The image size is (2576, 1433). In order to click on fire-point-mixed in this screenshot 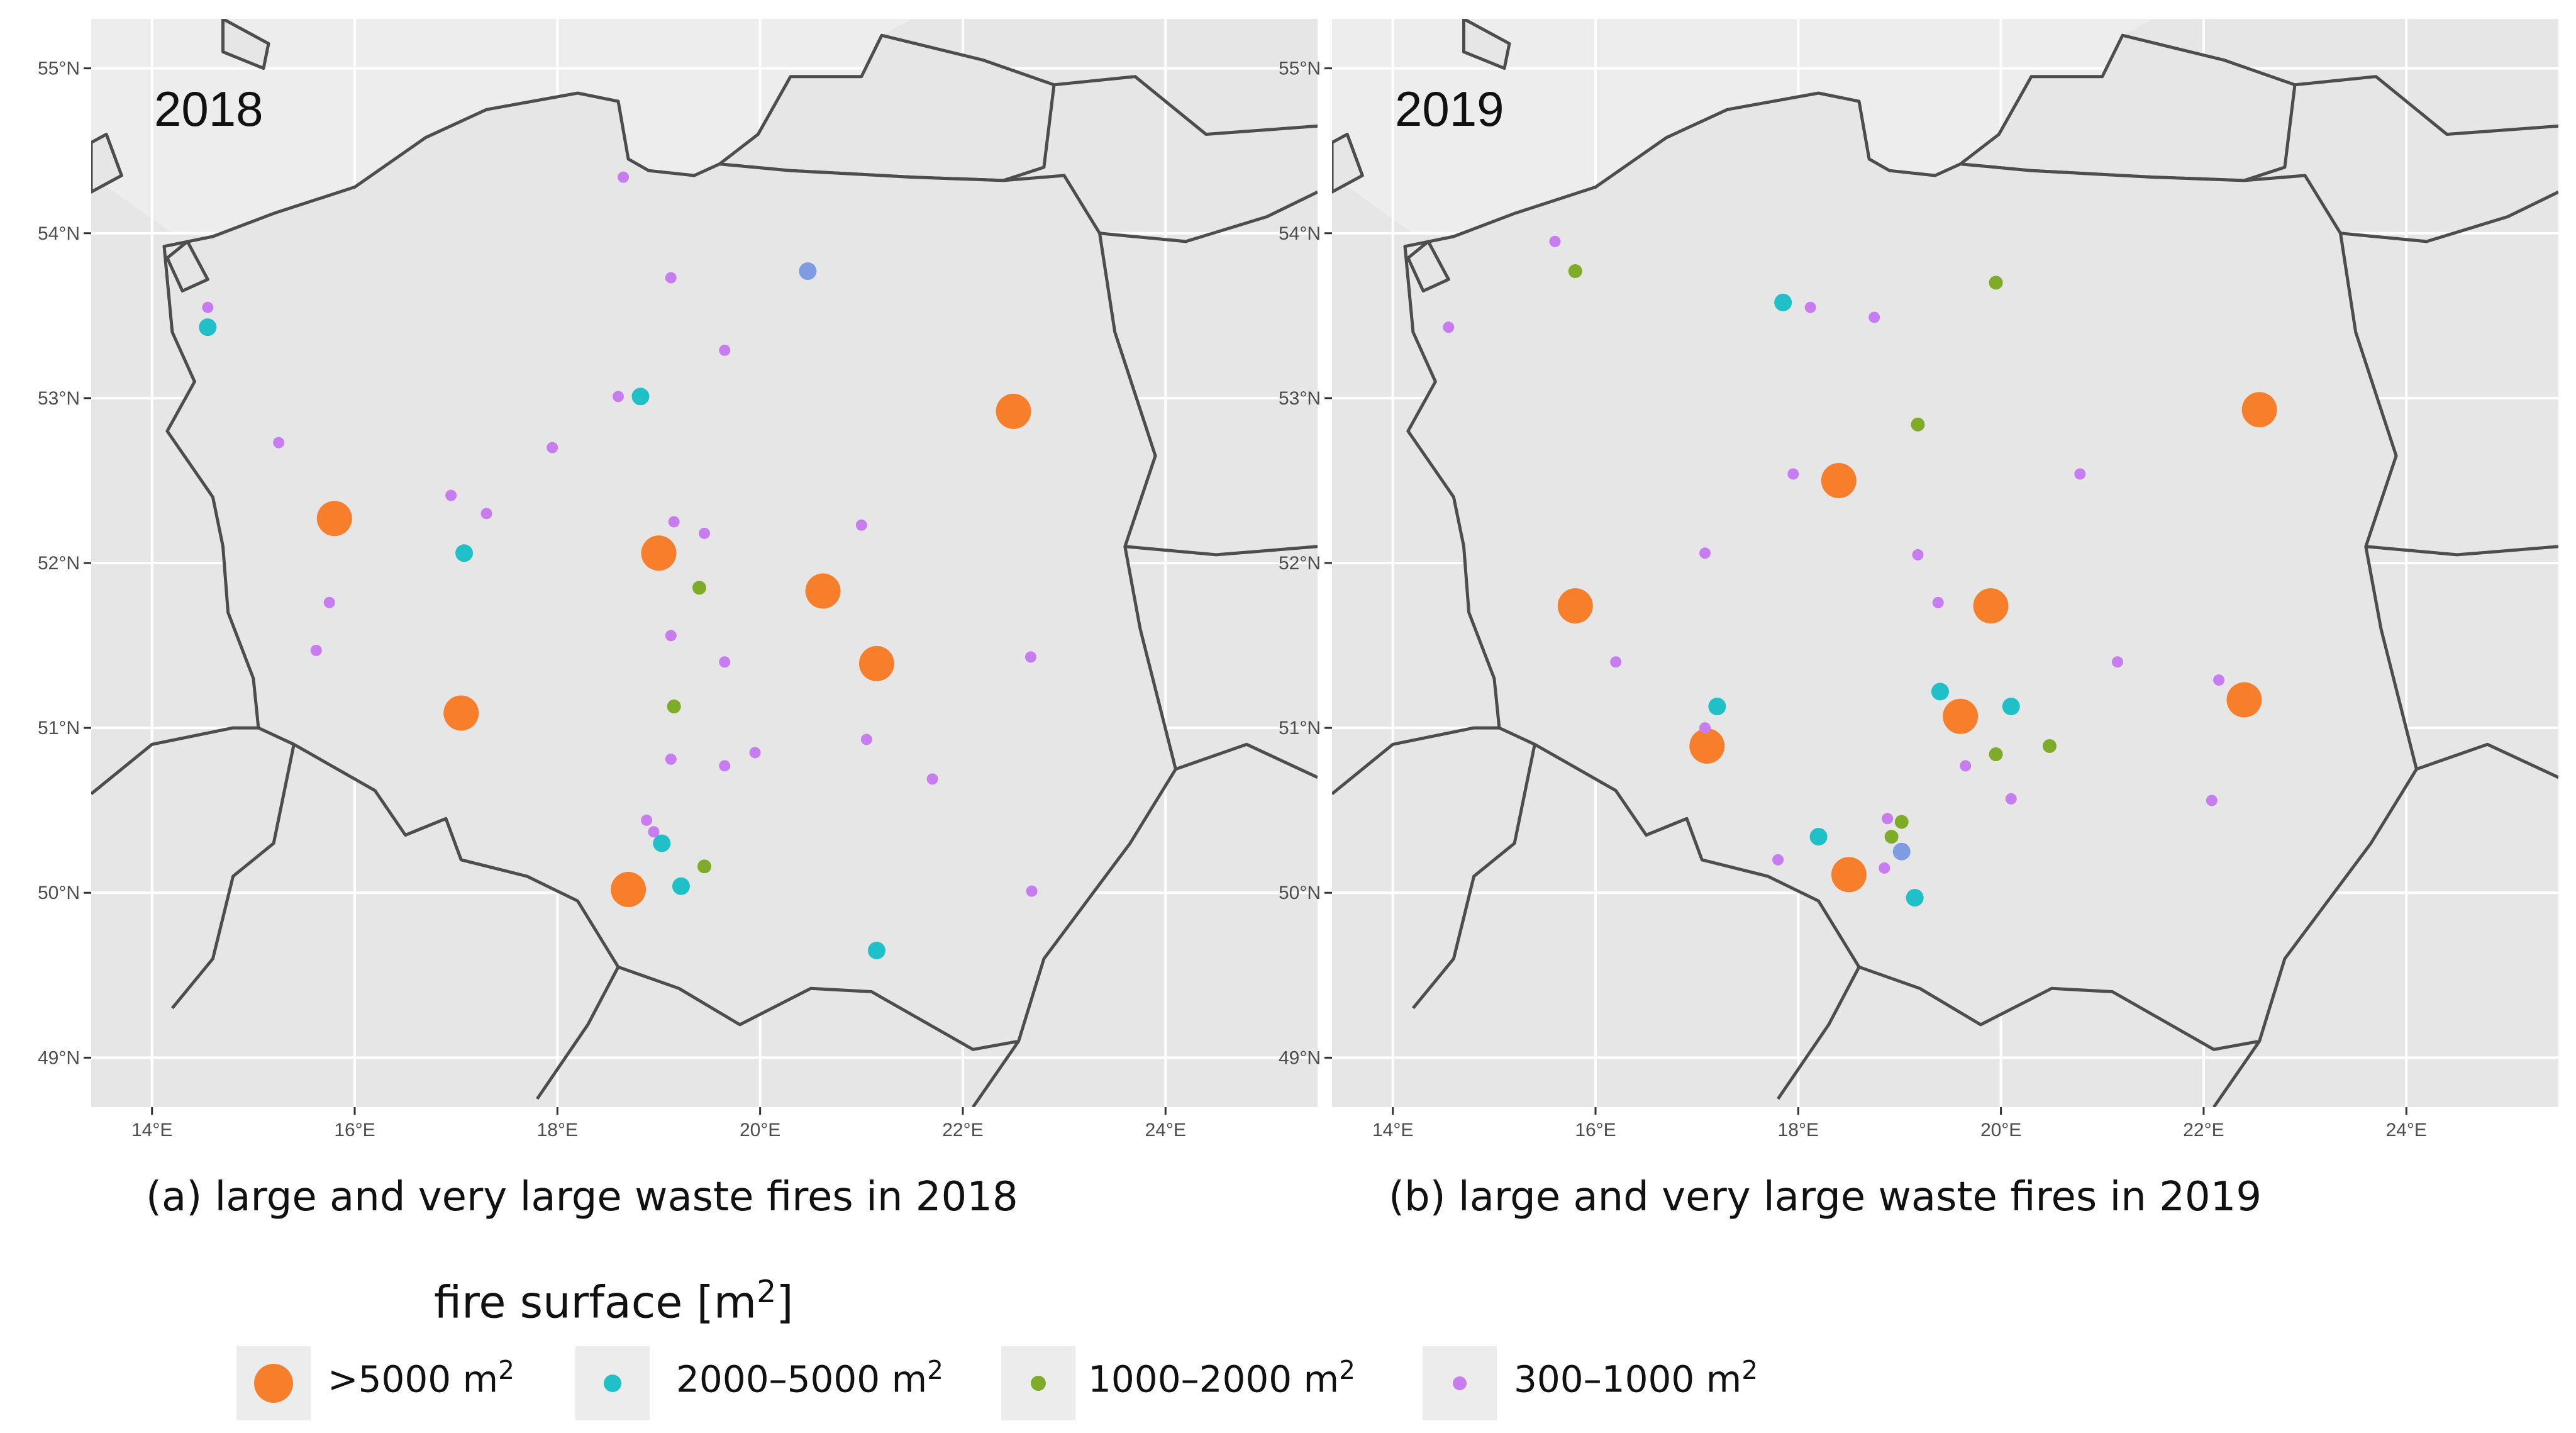, I will do `click(1902, 852)`.